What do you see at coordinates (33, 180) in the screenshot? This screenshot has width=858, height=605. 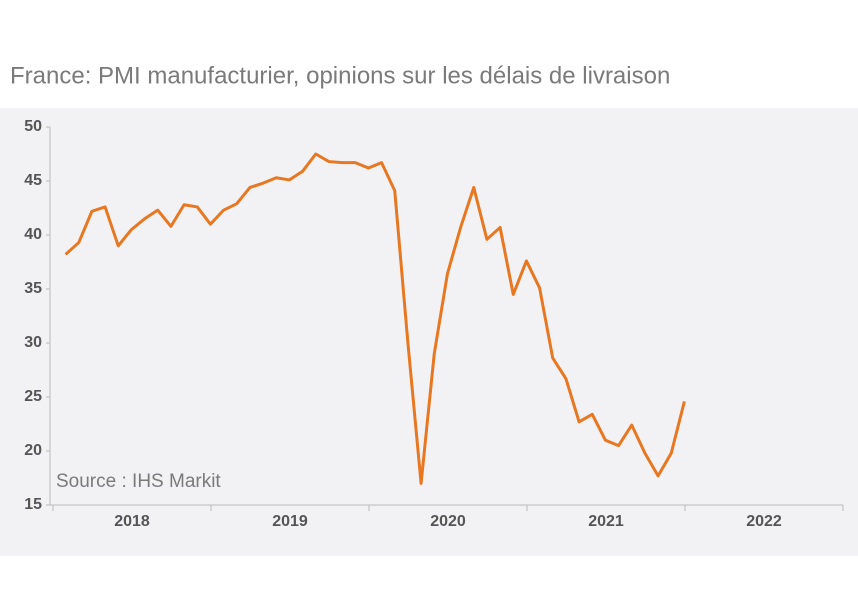 I see `y-tick-label: 45` at bounding box center [33, 180].